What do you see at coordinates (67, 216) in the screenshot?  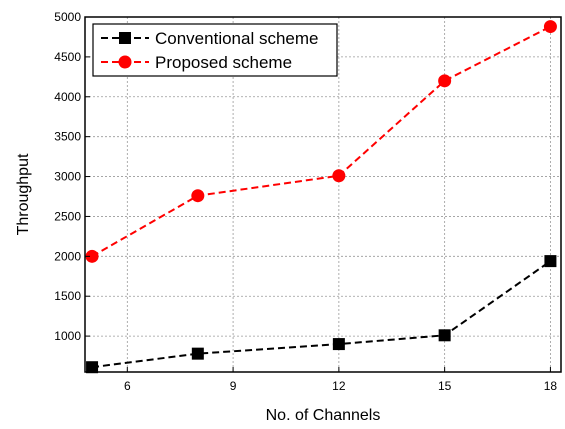 I see `y-tick-label: 2500` at bounding box center [67, 216].